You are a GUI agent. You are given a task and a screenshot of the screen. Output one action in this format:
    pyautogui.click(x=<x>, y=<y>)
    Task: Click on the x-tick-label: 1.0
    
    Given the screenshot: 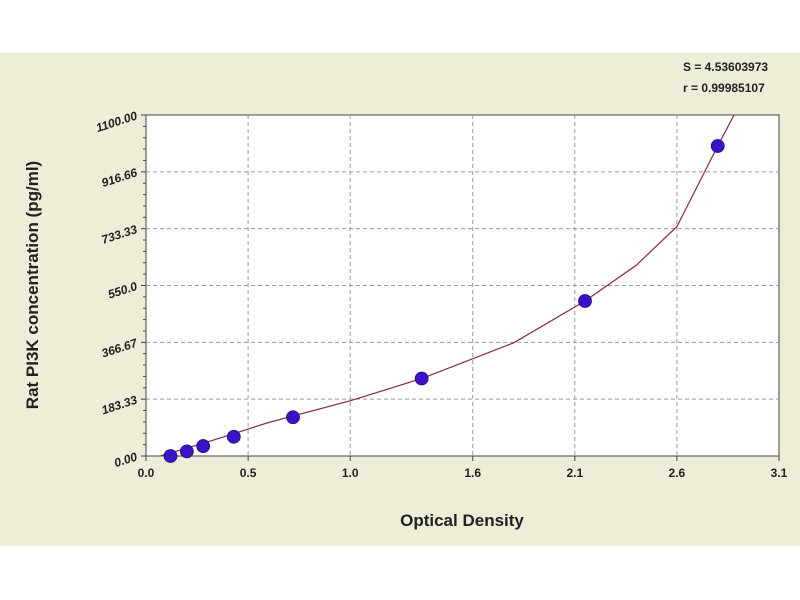 What is the action you would take?
    pyautogui.click(x=350, y=473)
    